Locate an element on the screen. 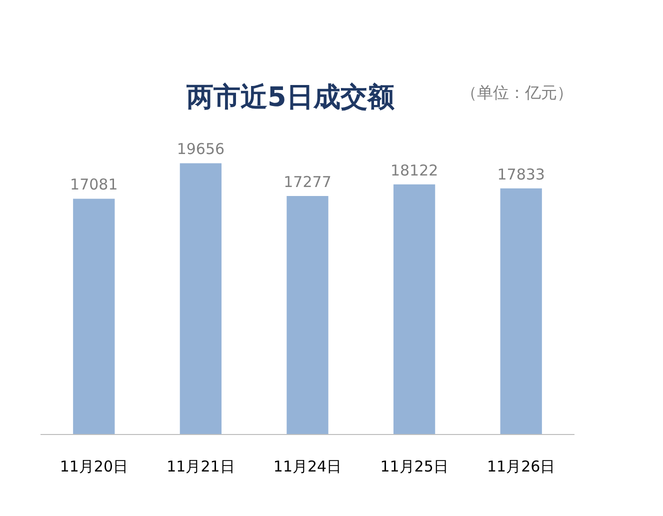 The width and height of the screenshot is (663, 516). data-label: 17833 is located at coordinates (521, 174).